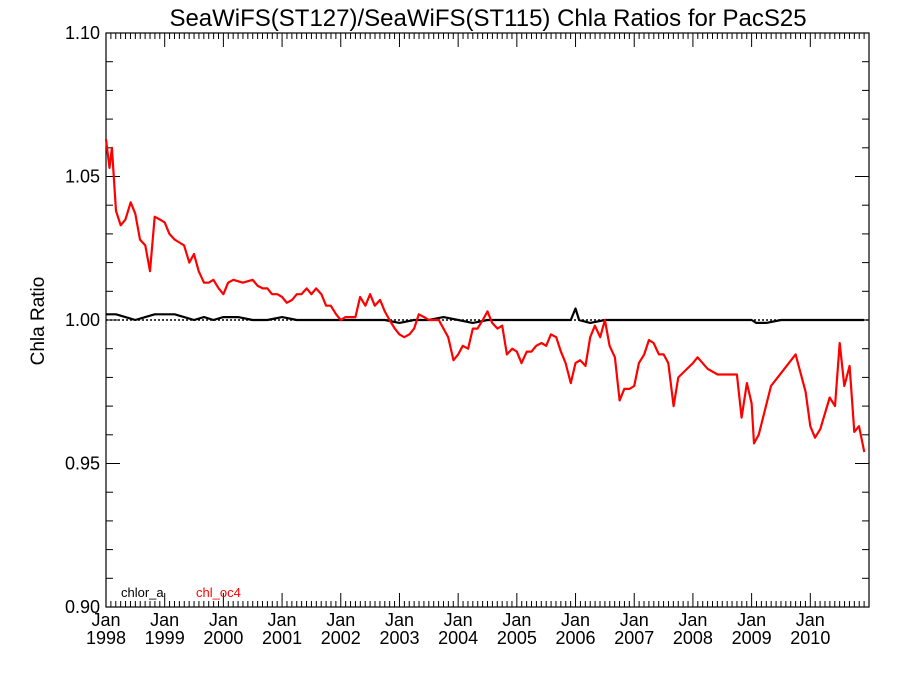 The image size is (900, 675). Describe the element at coordinates (106, 638) in the screenshot. I see `x-tick-label-year: 1998` at that location.